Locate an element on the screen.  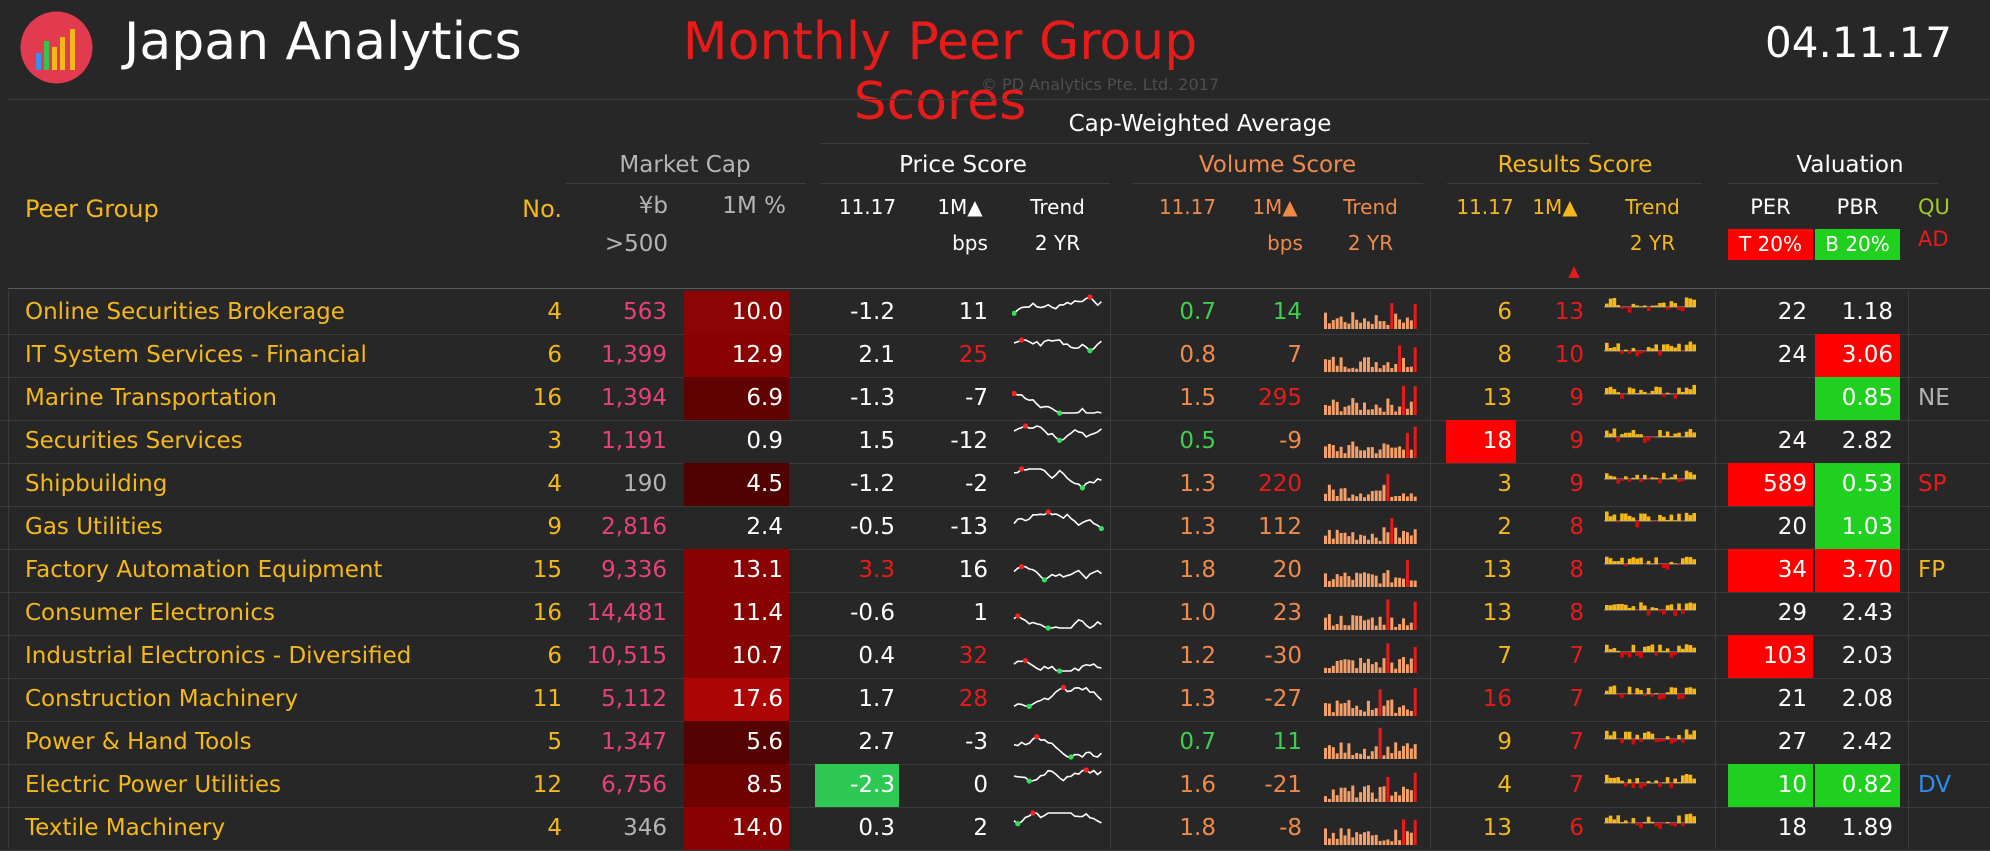
results-score-1m-change: 10 is located at coordinates (1552, 355).